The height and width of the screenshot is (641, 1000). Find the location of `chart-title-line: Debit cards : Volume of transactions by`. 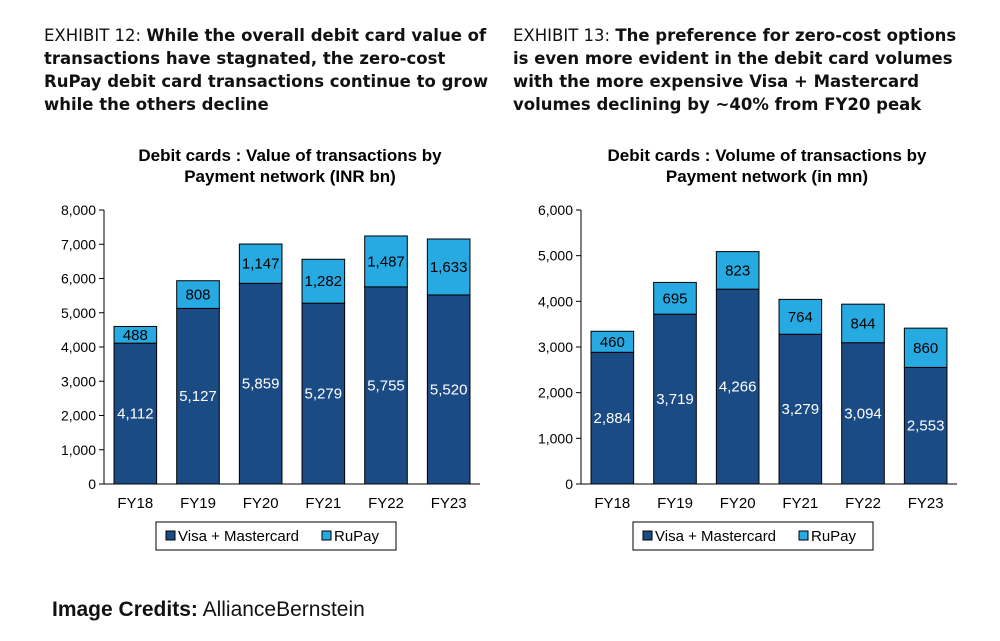

chart-title-line: Debit cards : Volume of transactions by is located at coordinates (768, 155).